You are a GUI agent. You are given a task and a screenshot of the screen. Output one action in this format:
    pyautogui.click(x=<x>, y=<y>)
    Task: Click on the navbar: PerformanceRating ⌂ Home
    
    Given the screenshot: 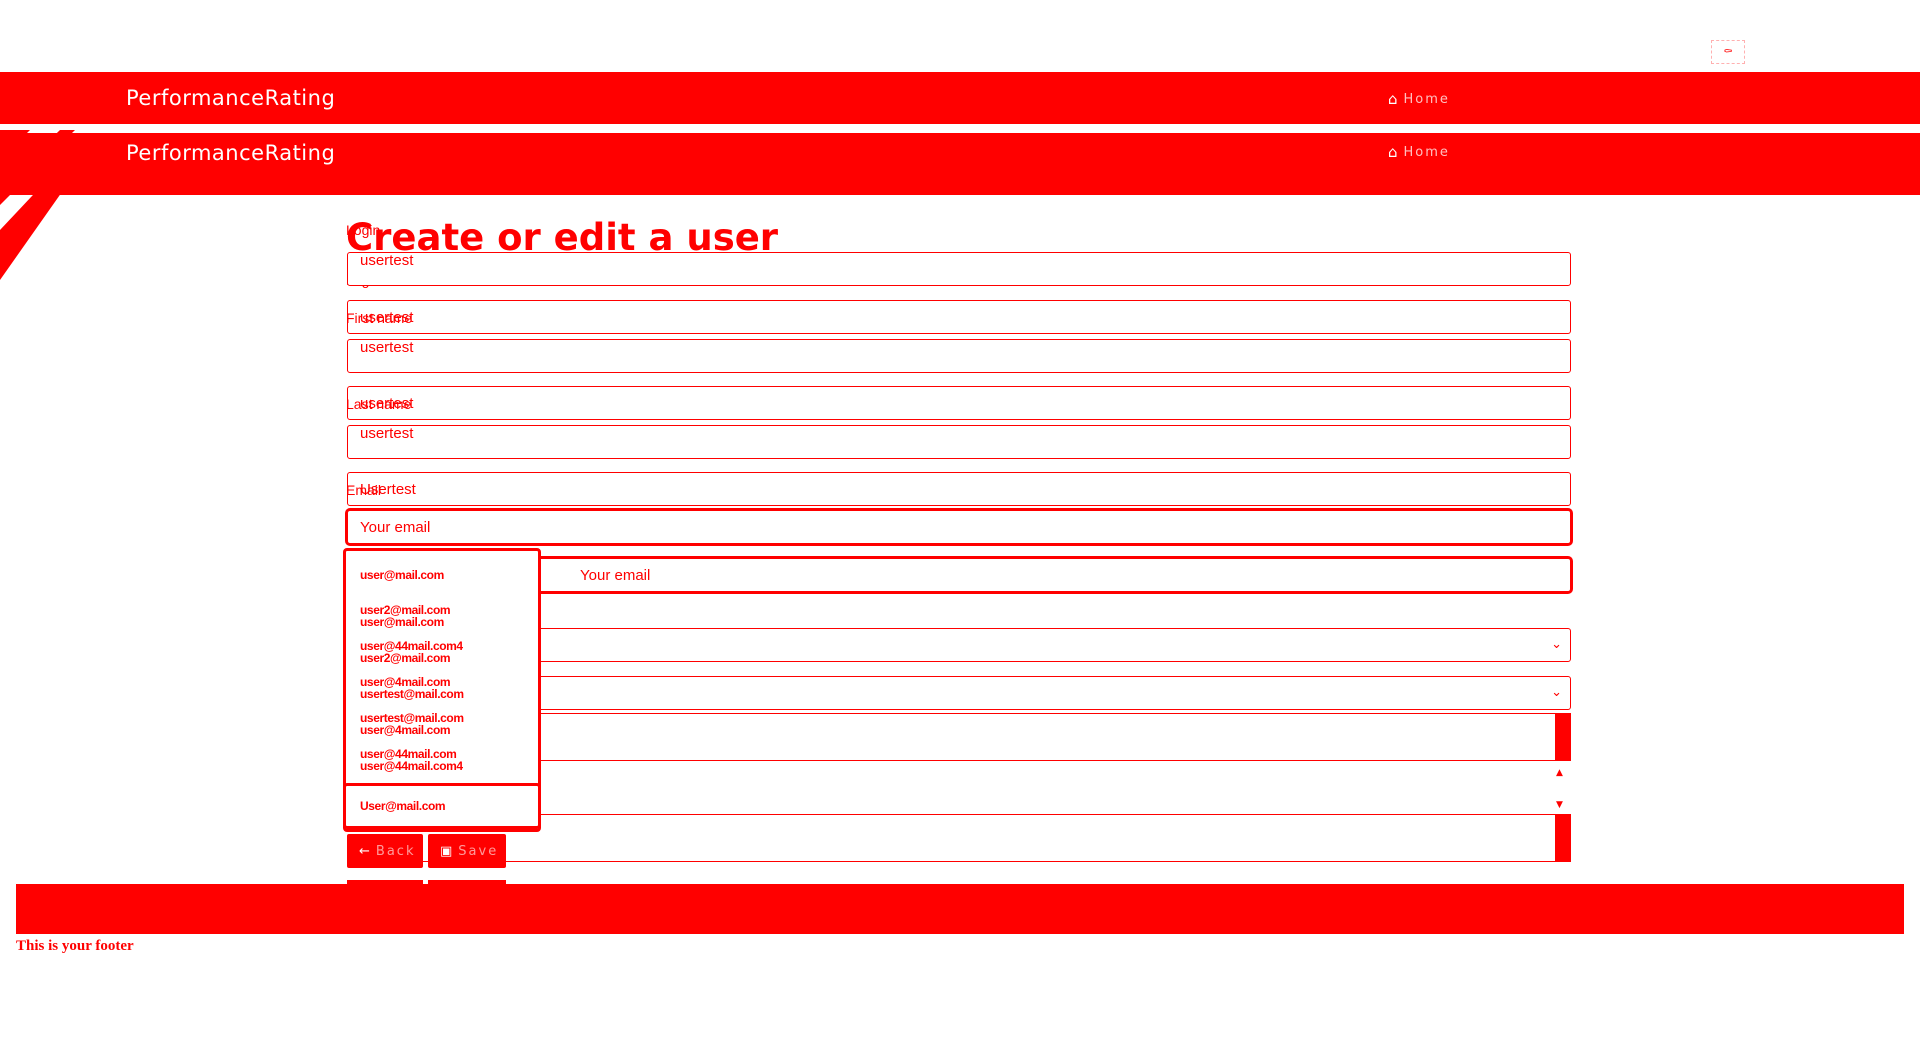 What is the action you would take?
    pyautogui.click(x=960, y=98)
    